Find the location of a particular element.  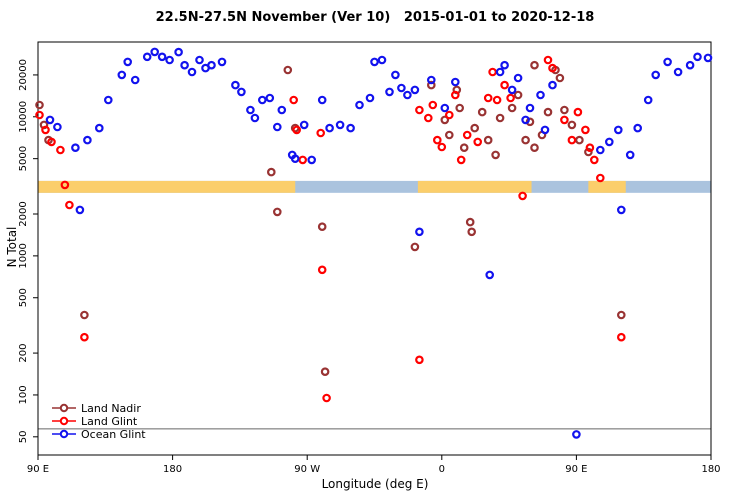

land-band-segment is located at coordinates (167, 186).